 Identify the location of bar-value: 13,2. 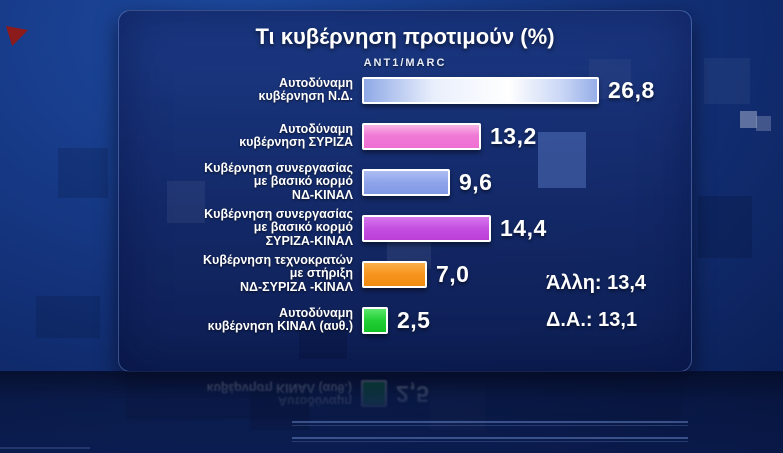
(513, 135).